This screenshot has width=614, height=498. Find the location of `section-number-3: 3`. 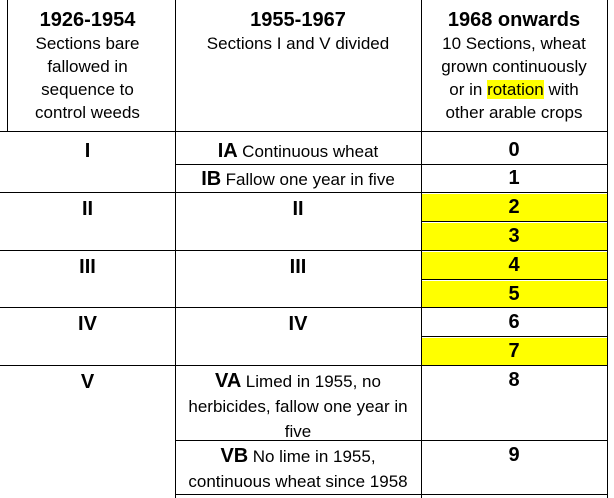

section-number-3: 3 is located at coordinates (514, 237).